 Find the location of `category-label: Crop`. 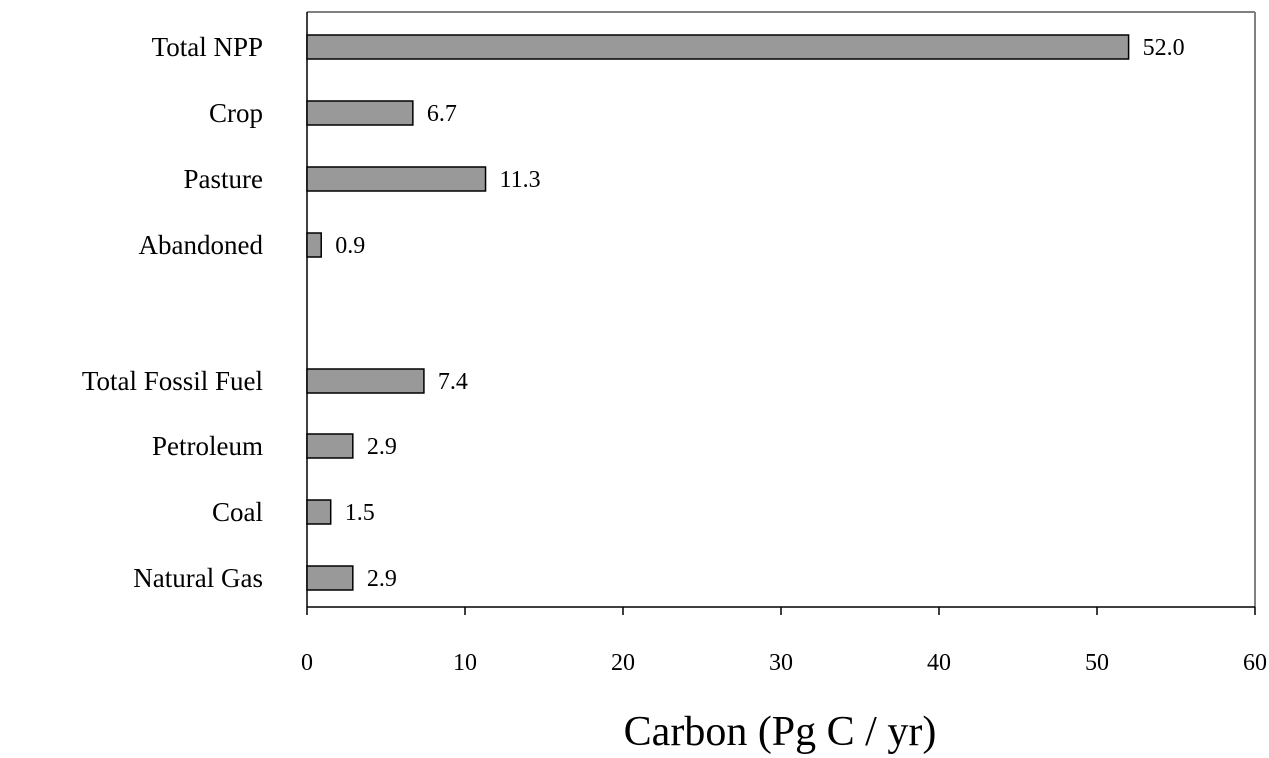

category-label: Crop is located at coordinates (236, 113).